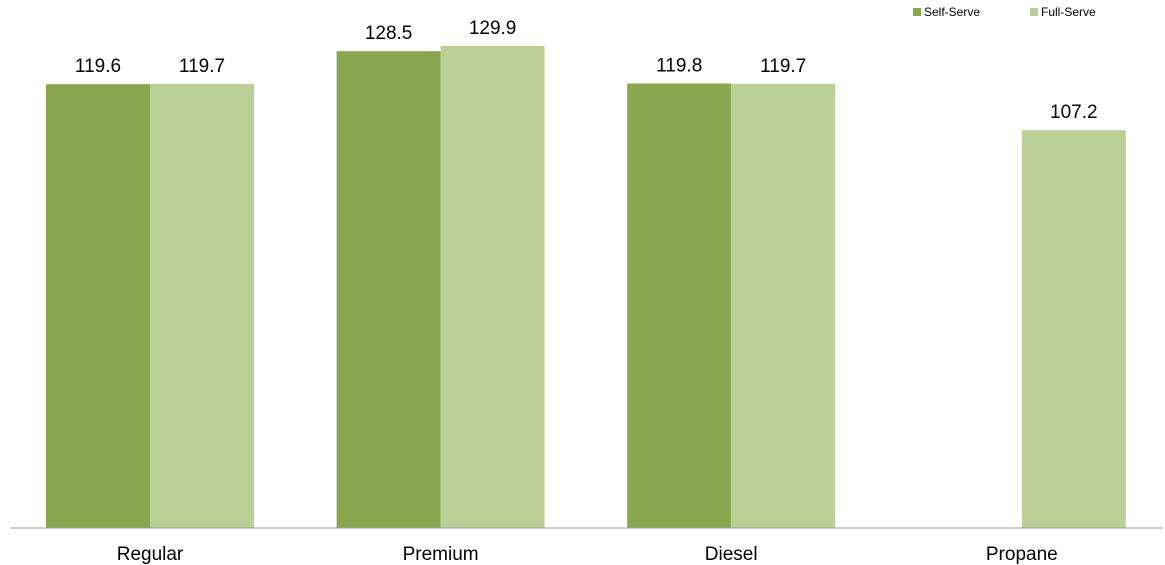 This screenshot has height=565, width=1165. Describe the element at coordinates (492, 287) in the screenshot. I see `bar-premium-full-serve` at that location.